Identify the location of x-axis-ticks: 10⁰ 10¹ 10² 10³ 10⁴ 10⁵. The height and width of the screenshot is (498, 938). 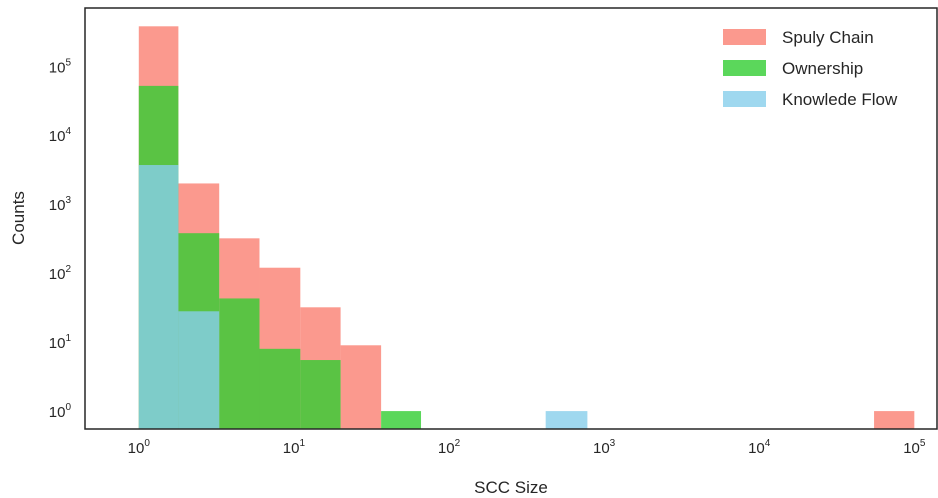
(527, 447).